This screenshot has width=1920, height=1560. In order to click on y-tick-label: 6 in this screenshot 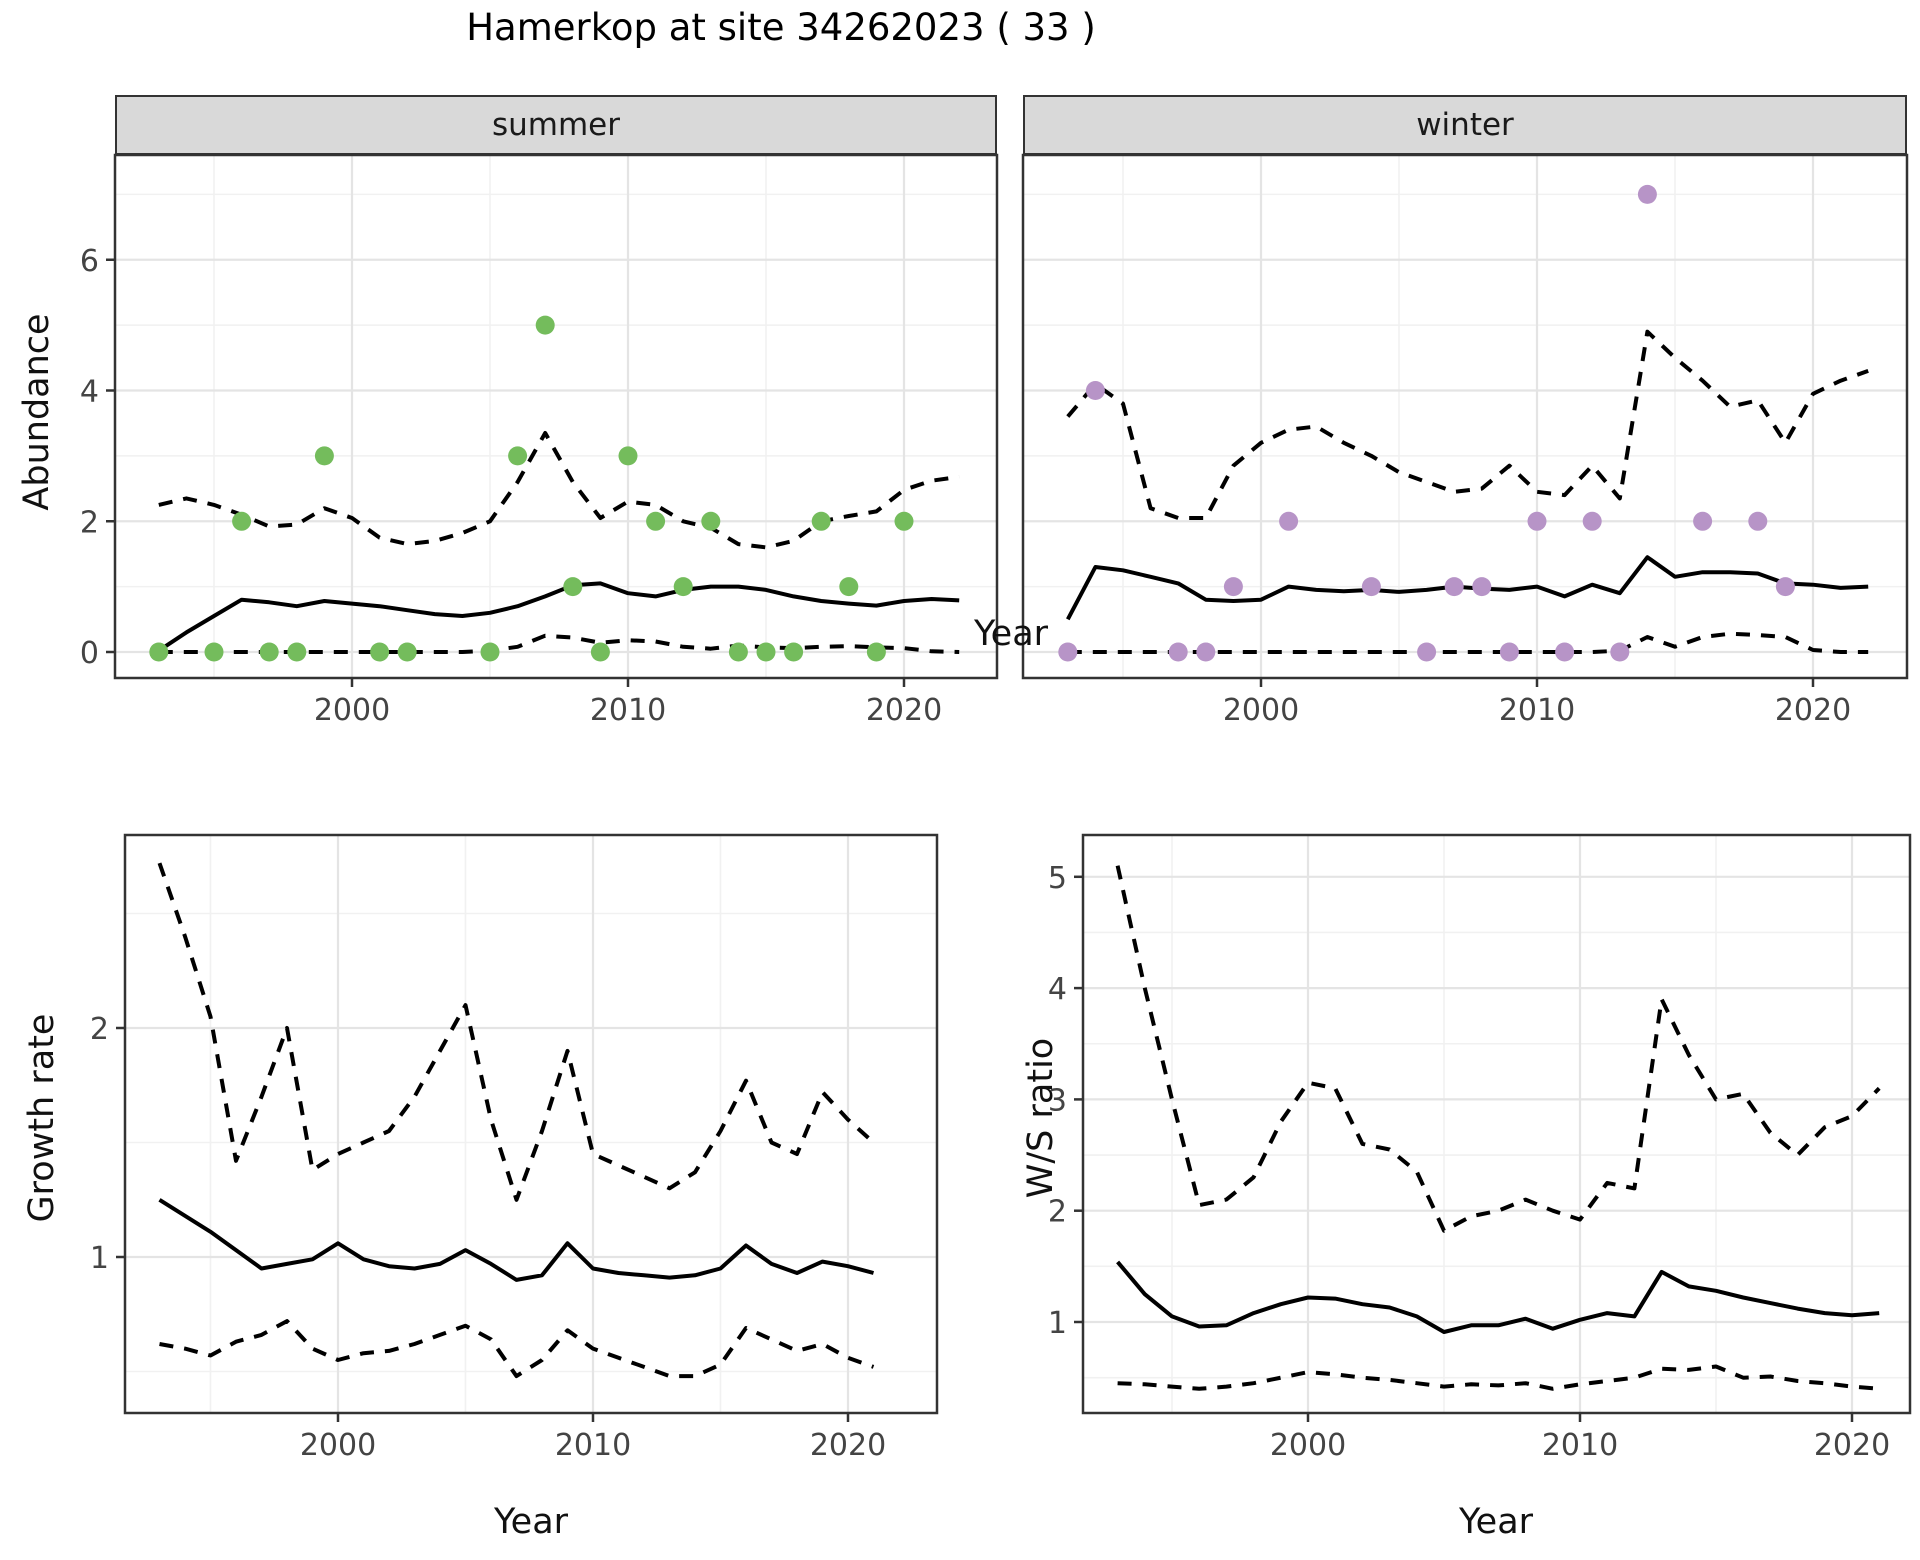, I will do `click(89, 261)`.